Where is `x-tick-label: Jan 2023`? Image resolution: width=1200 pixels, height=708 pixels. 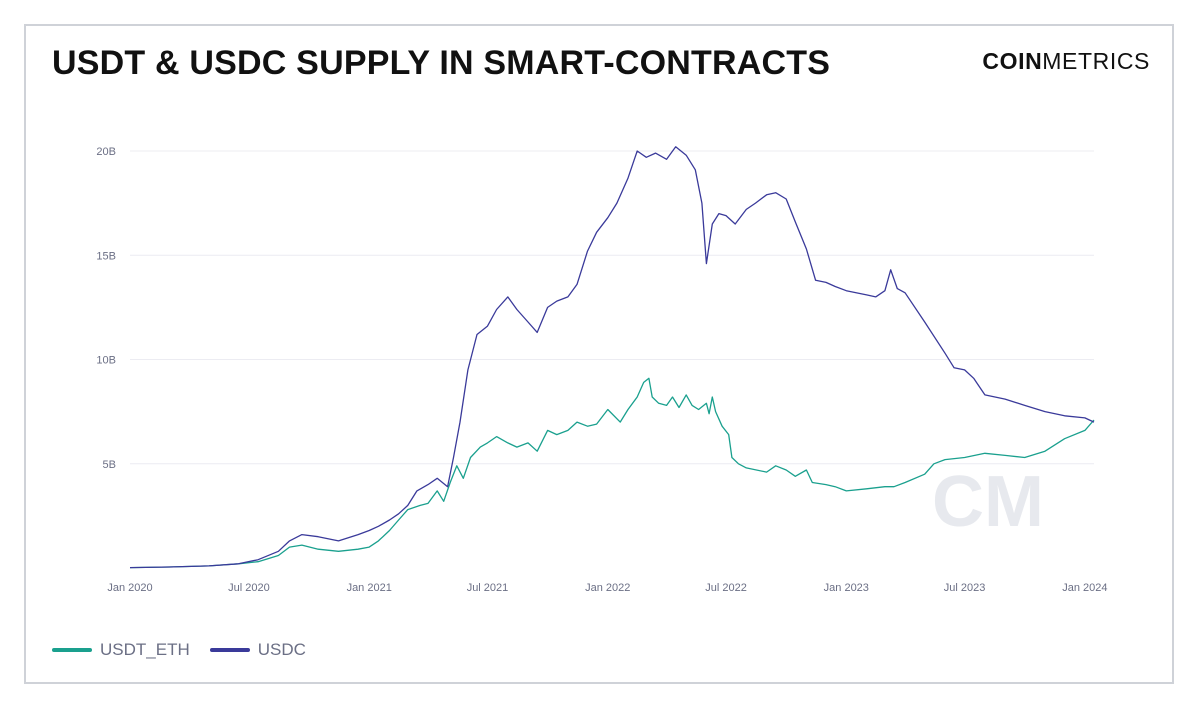 x-tick-label: Jan 2023 is located at coordinates (846, 588).